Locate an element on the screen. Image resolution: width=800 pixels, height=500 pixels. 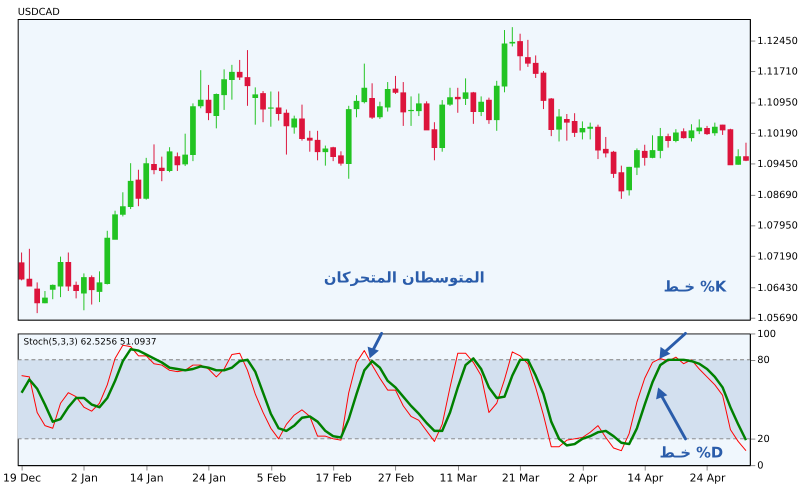
annotation: خـط %D is located at coordinates (692, 453).